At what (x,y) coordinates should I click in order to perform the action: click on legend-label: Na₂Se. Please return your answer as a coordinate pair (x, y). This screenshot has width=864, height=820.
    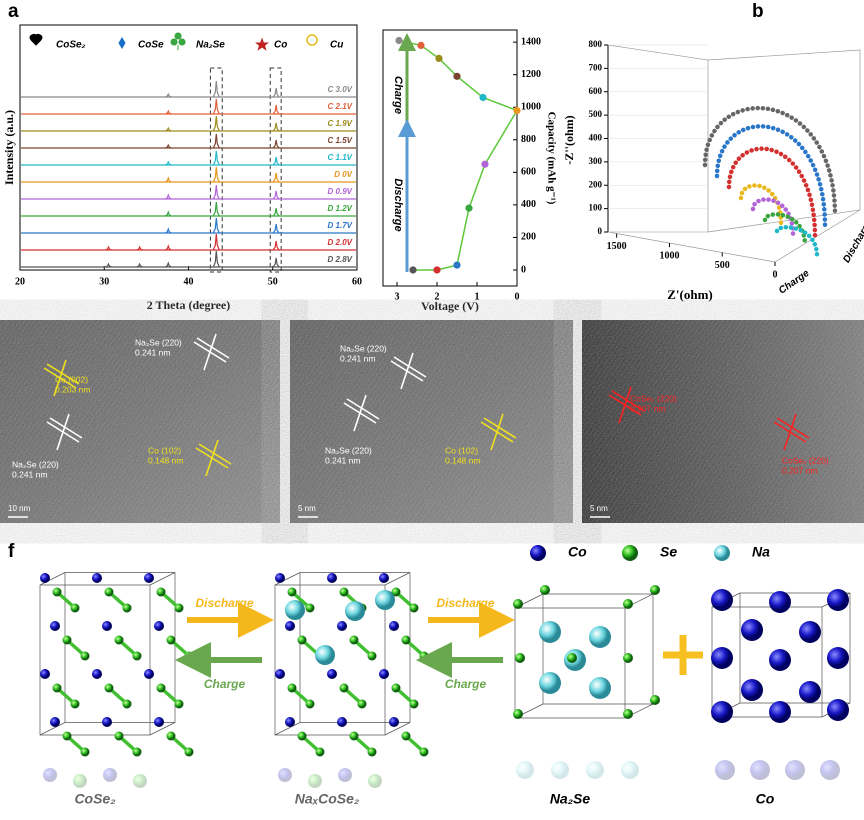
    Looking at the image, I should click on (210, 45).